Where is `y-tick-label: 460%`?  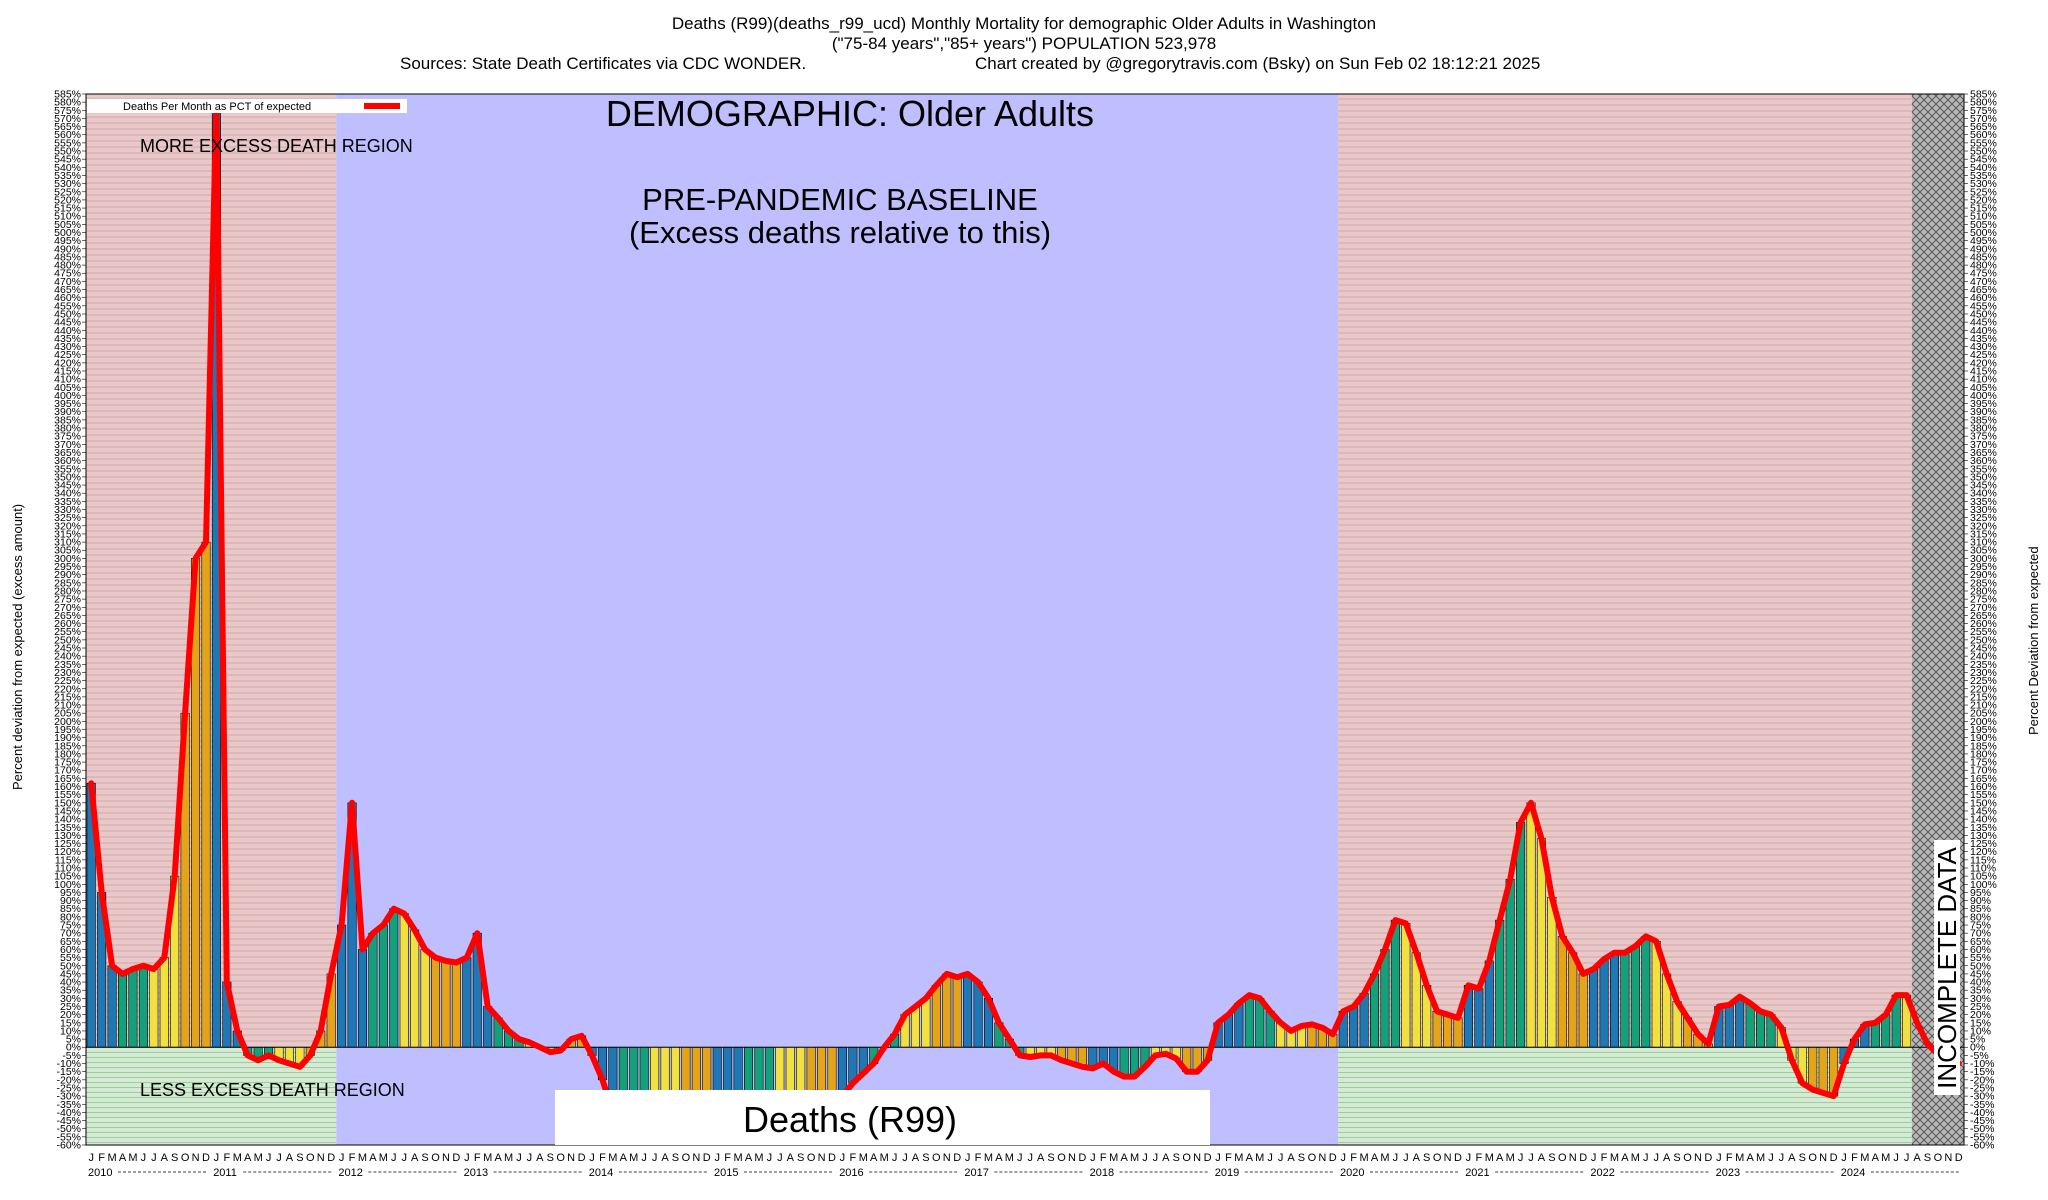 y-tick-label: 460% is located at coordinates (67, 298).